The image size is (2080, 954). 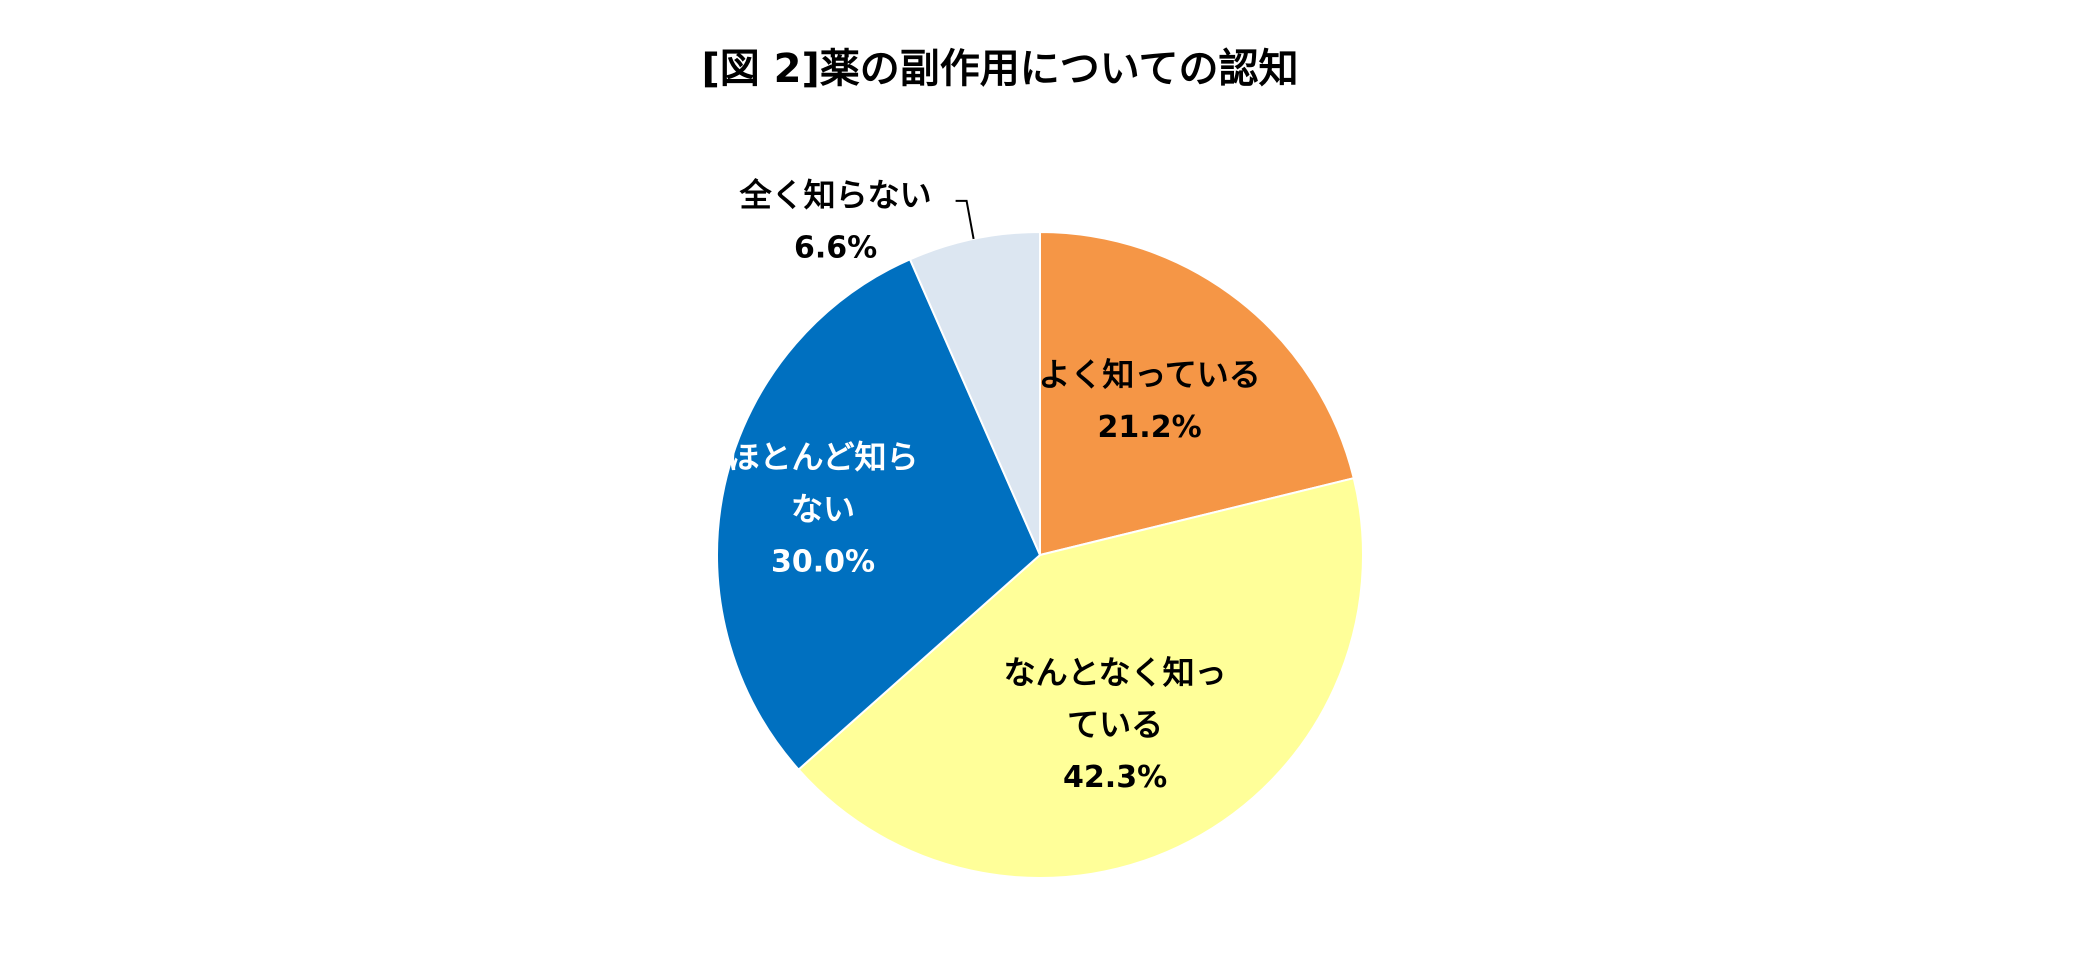 I want to click on slice-2-value-label: 42.3%, so click(x=1115, y=777).